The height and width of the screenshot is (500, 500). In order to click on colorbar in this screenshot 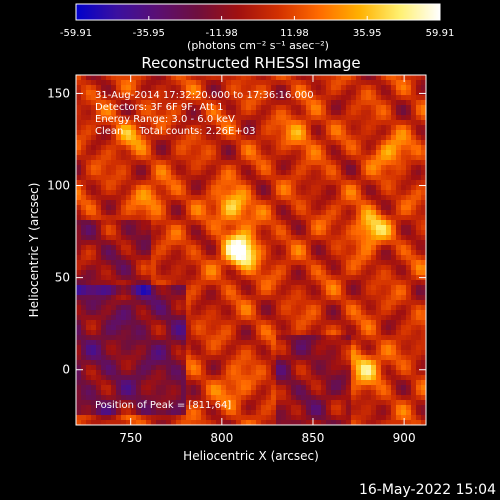, I will do `click(258, 12)`.